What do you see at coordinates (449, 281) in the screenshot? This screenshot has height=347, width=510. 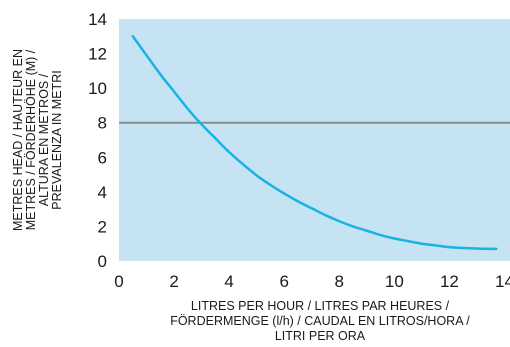 I see `x-tick-label: 12` at bounding box center [449, 281].